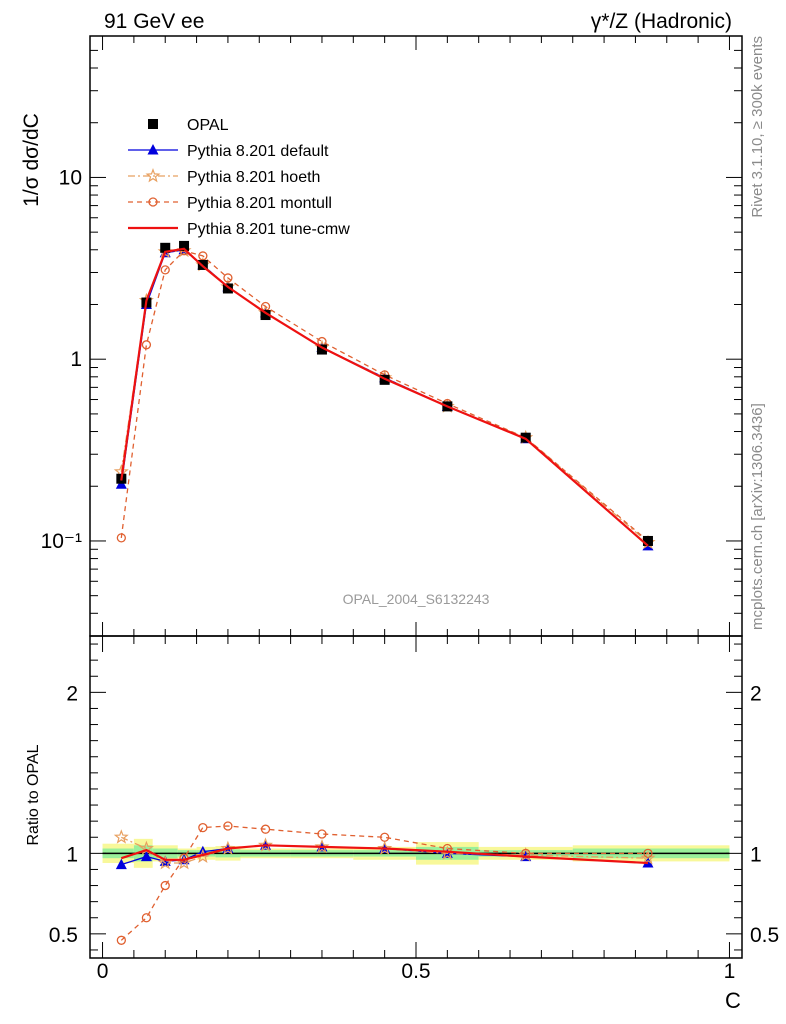  Describe the element at coordinates (415, 971) in the screenshot. I see `x-tick-label: 0.5` at that location.